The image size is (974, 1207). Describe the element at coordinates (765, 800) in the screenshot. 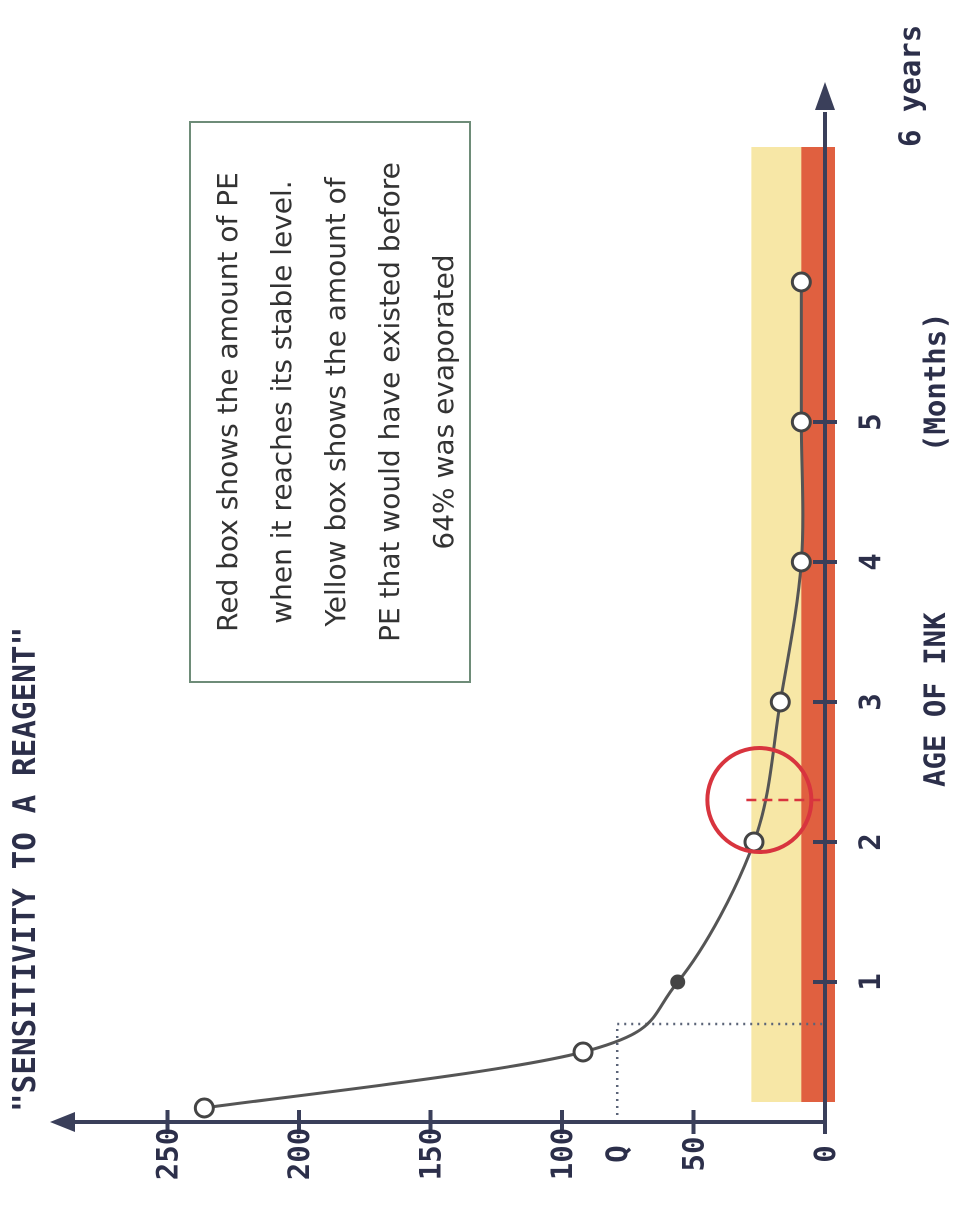

I see `stable-marker` at that location.